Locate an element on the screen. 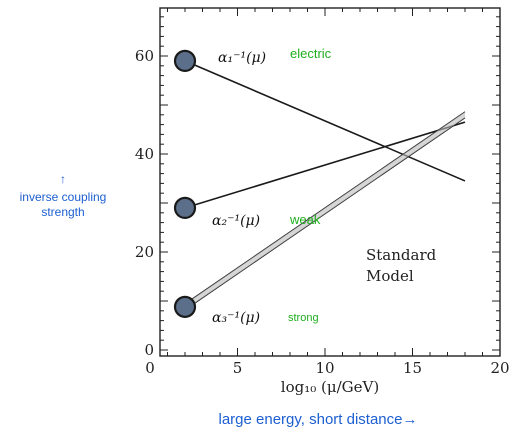 The width and height of the screenshot is (511, 436). side-label-line2: strength is located at coordinates (62, 212).